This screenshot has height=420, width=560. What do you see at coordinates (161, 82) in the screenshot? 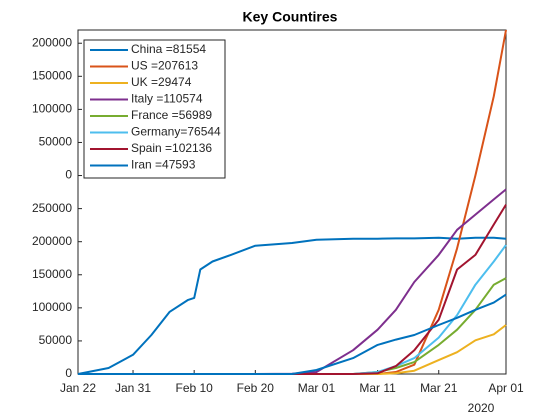
I see `legend-label: UK =29474` at bounding box center [161, 82].